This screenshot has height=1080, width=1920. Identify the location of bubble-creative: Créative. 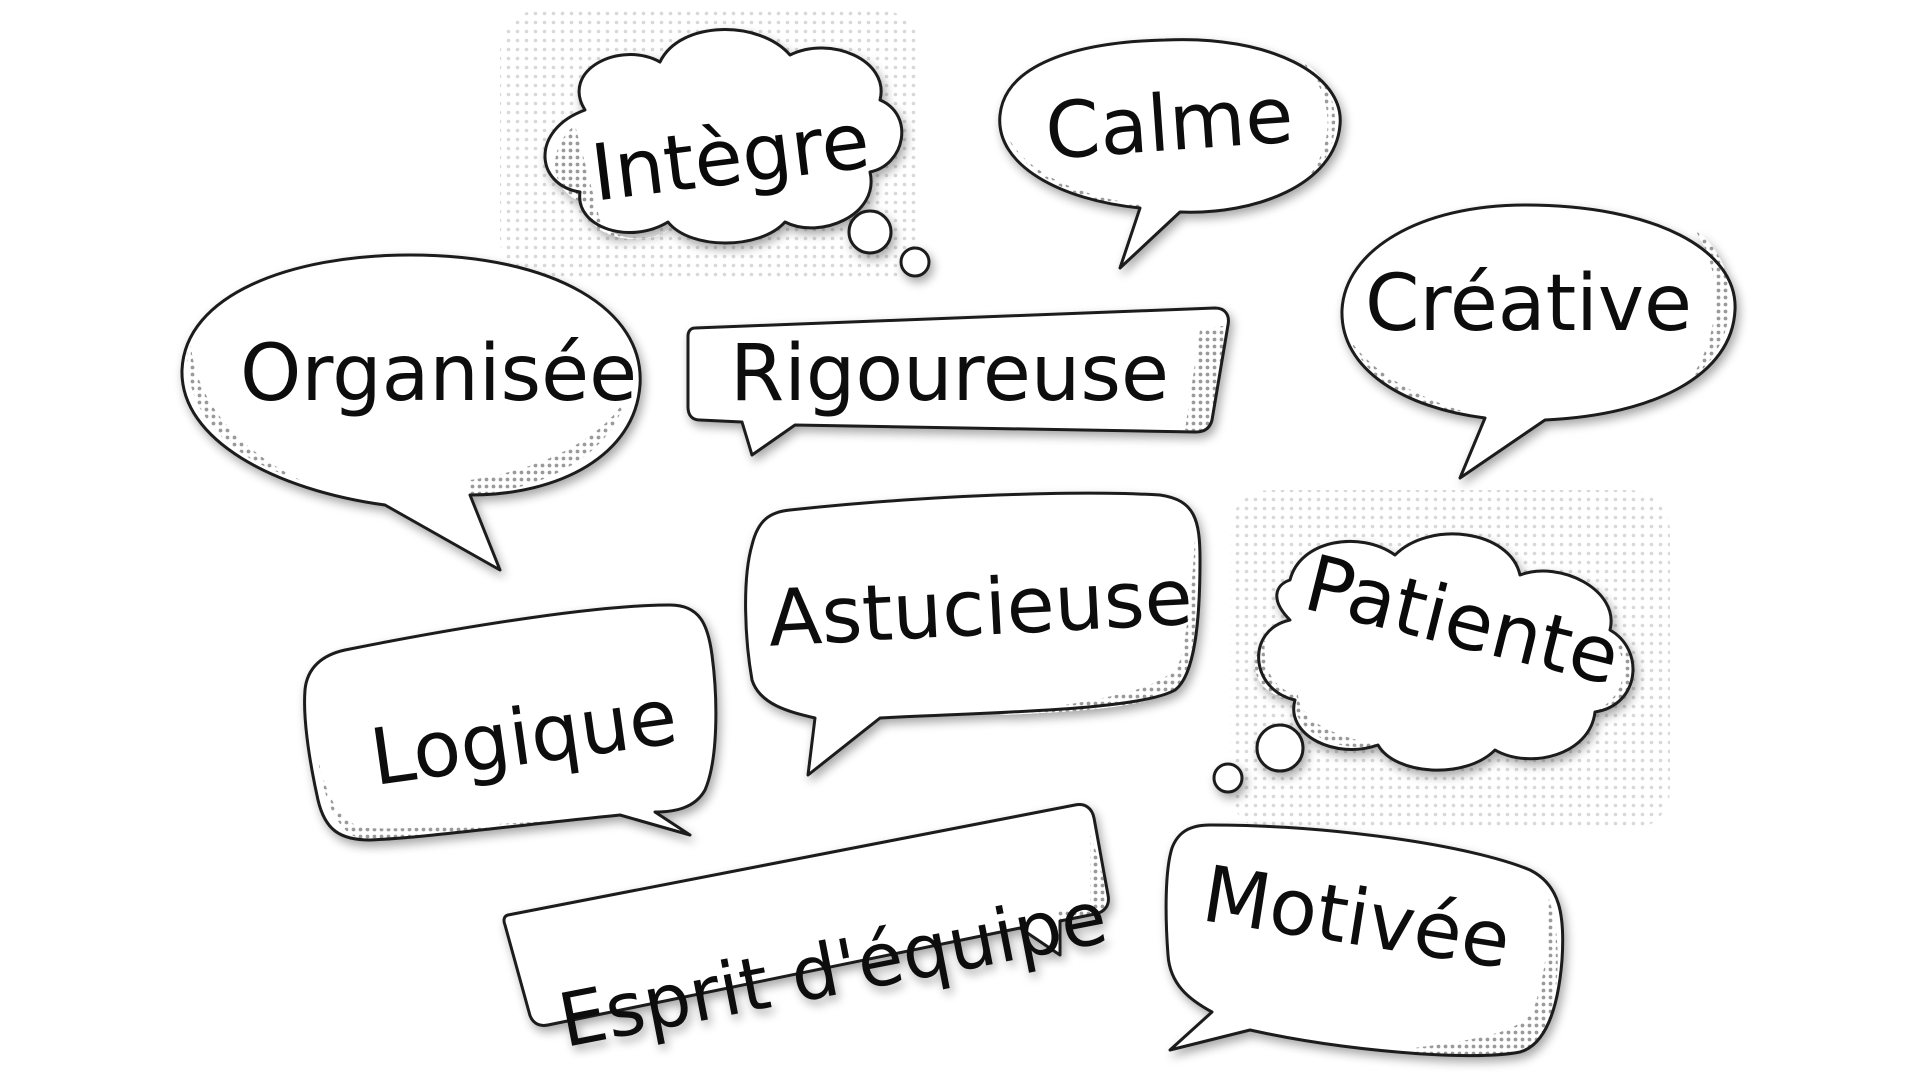
(1538, 341).